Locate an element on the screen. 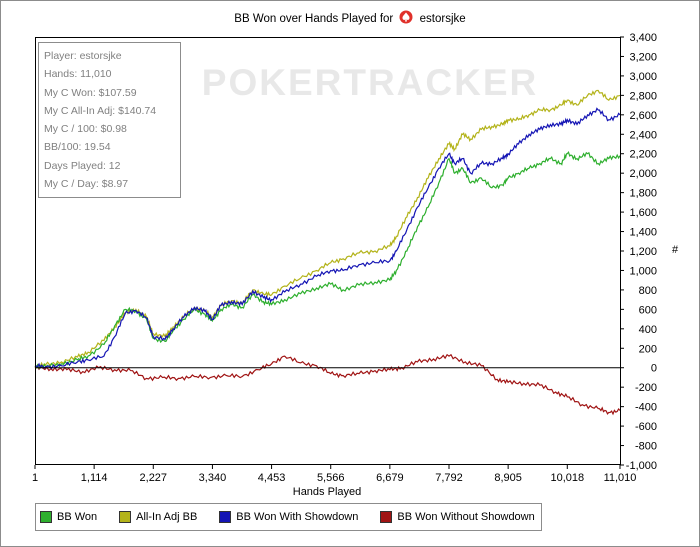 This screenshot has height=547, width=700. poker-tracker-logo-icon is located at coordinates (406, 17).